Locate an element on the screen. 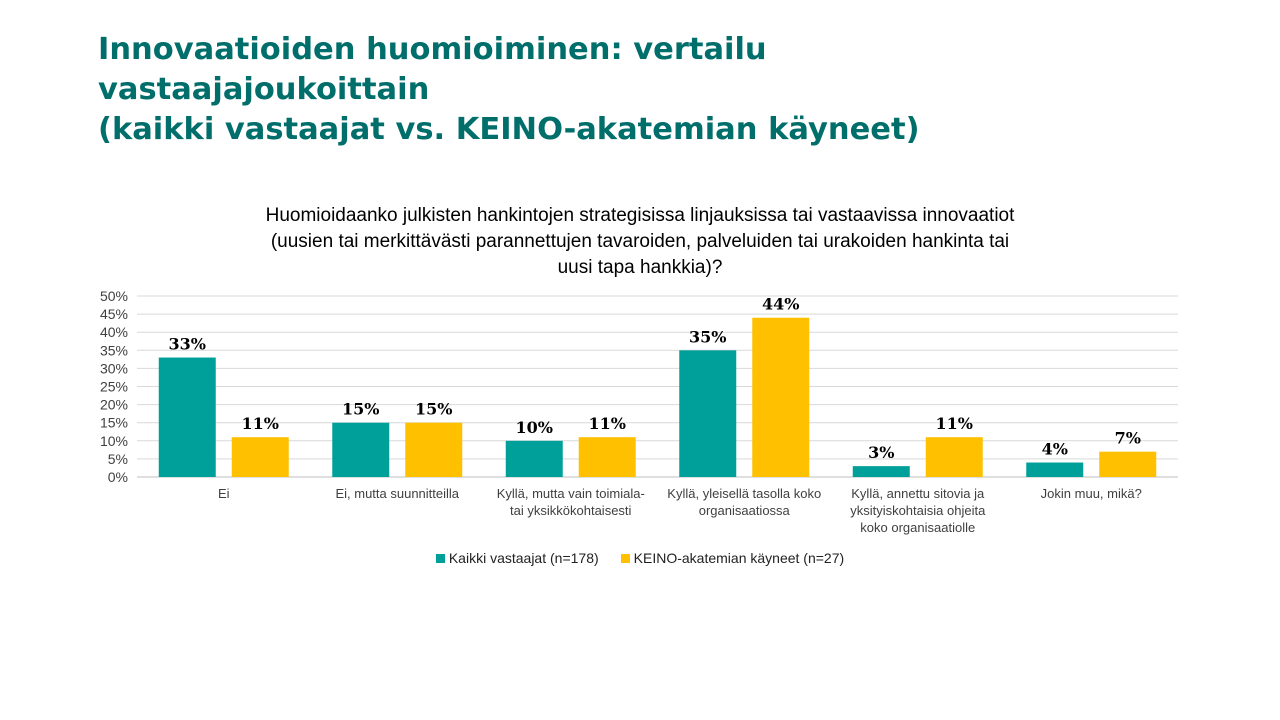  legend-item-series-1: Kaikki vastaajat (n=178) is located at coordinates (517, 558).